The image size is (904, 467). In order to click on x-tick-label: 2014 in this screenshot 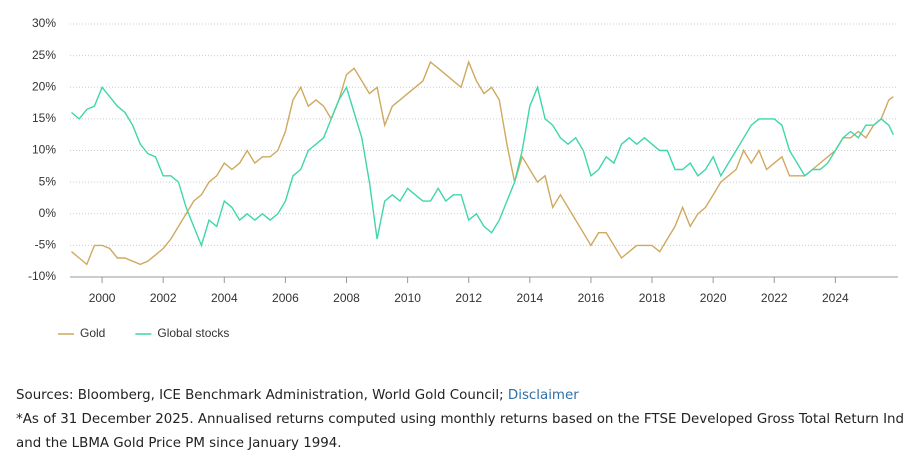, I will do `click(529, 298)`.